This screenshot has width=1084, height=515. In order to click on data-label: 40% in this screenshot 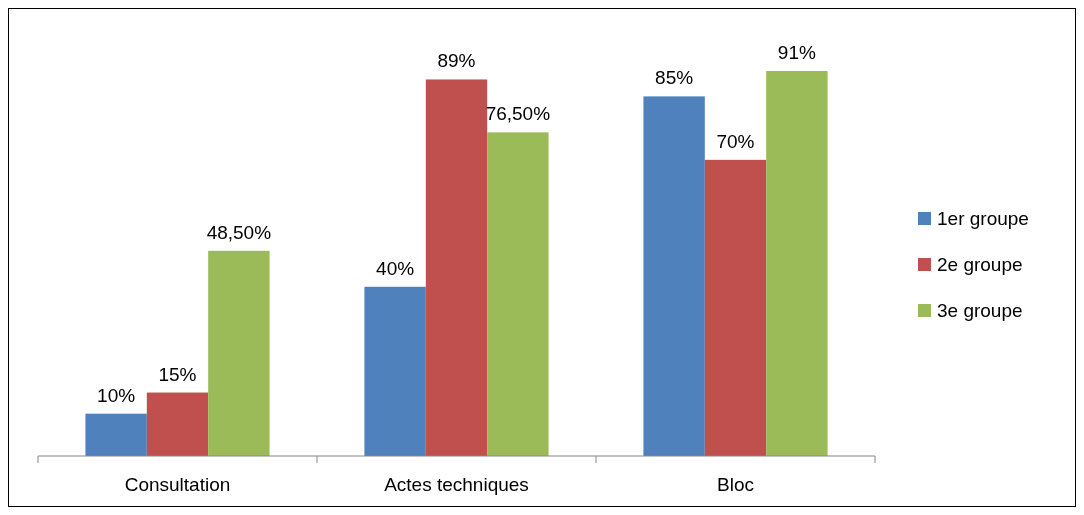, I will do `click(395, 268)`.